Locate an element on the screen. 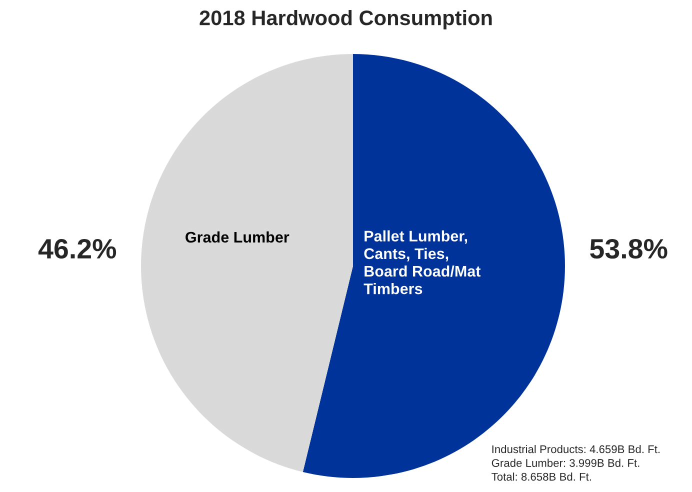 This screenshot has height=492, width=692. slice-label: Grade Lumber is located at coordinates (238, 237).